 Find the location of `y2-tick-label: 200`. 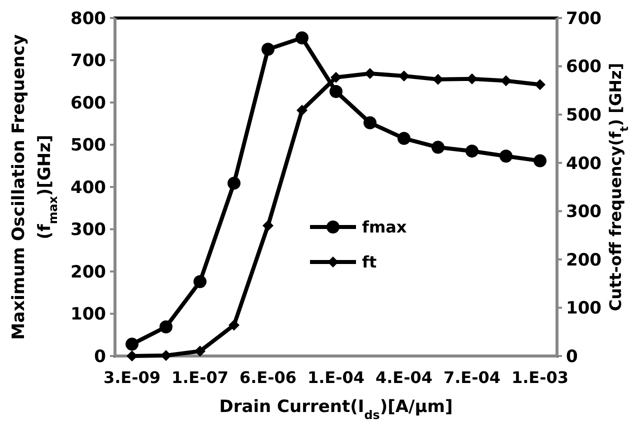

y2-tick-label: 200 is located at coordinates (584, 260).